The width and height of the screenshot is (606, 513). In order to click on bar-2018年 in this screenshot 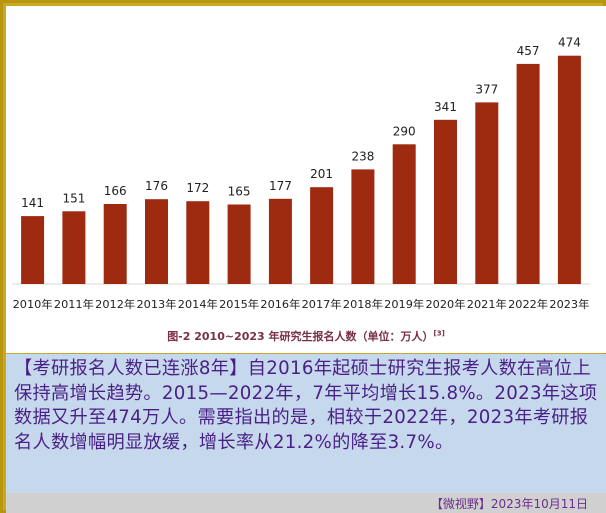, I will do `click(363, 226)`.